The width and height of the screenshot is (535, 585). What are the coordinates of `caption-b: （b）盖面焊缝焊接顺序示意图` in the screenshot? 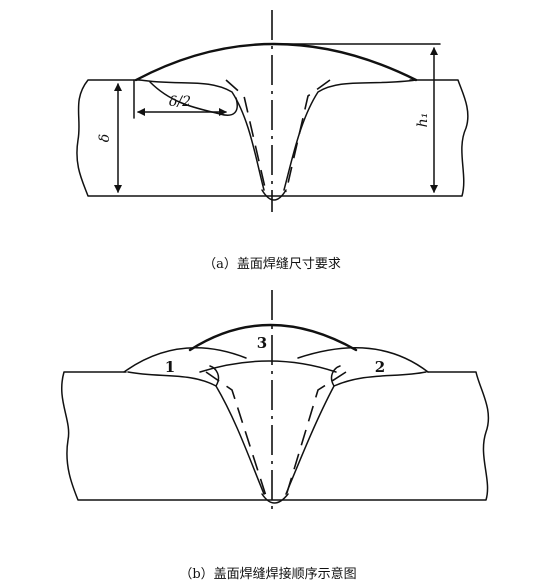 It's located at (267, 574).